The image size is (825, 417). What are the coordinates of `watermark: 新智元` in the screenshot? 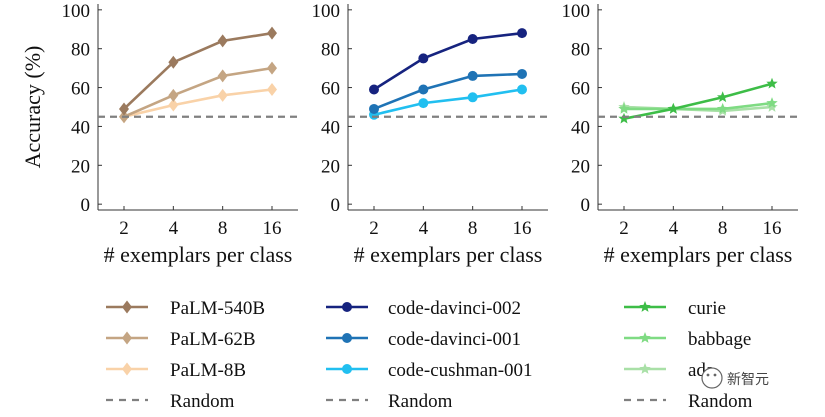 It's located at (735, 378).